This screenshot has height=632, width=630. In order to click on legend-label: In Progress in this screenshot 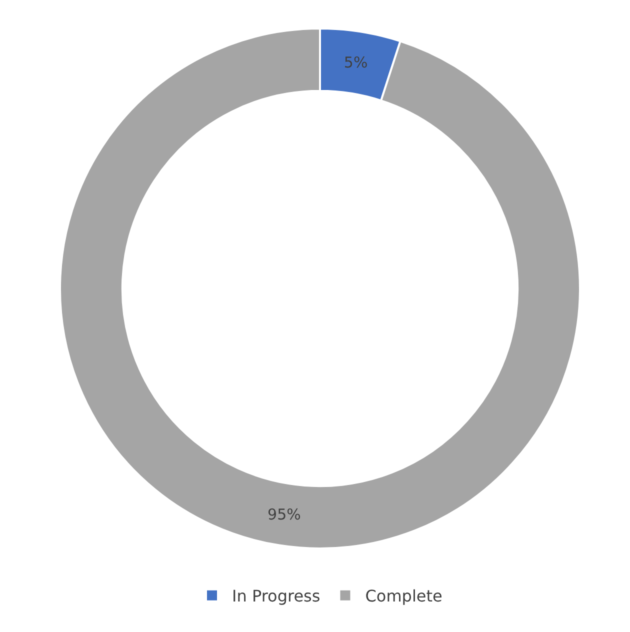, I will do `click(276, 596)`.